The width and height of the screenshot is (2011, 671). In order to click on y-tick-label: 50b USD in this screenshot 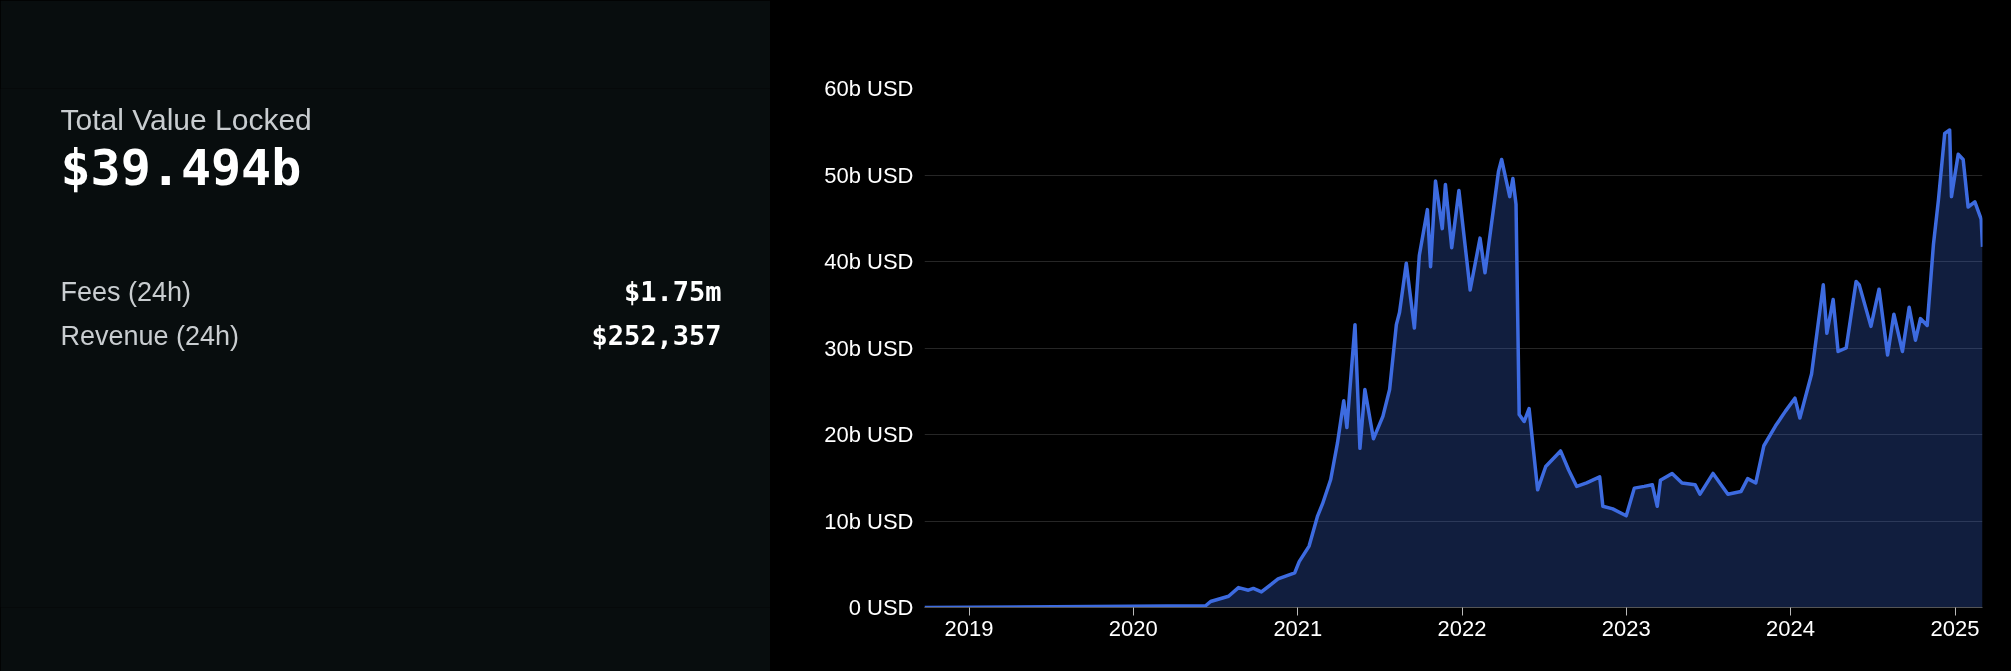, I will do `click(869, 175)`.